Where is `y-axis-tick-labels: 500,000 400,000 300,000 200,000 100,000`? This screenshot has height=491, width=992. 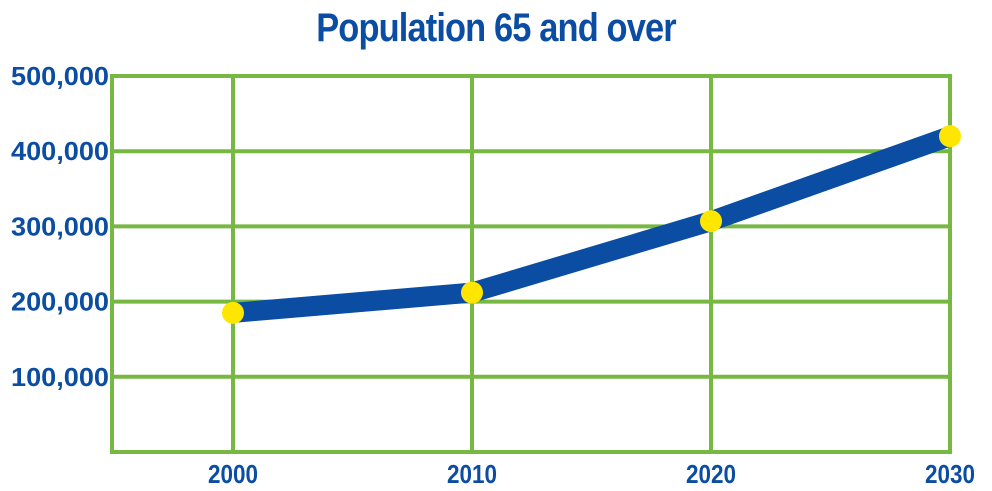
y-axis-tick-labels: 500,000 400,000 300,000 200,000 100,000 is located at coordinates (60, 226).